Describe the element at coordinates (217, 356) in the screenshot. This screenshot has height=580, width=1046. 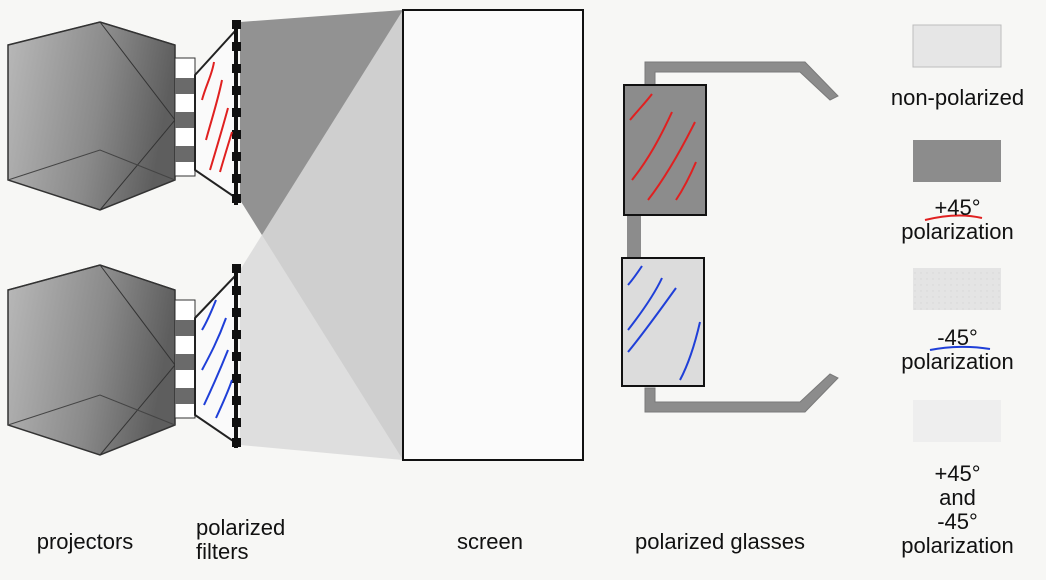
I see `filter-bottom` at that location.